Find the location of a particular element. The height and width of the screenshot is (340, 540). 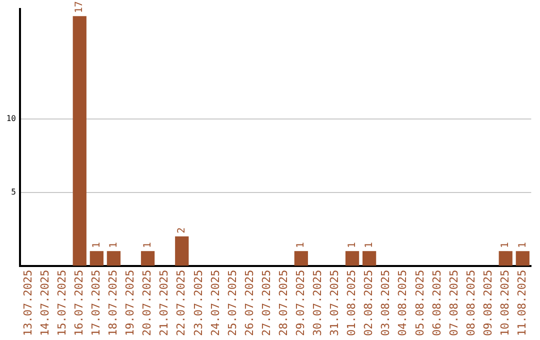

x-tick-label: 10.08.2025 is located at coordinates (505, 303).